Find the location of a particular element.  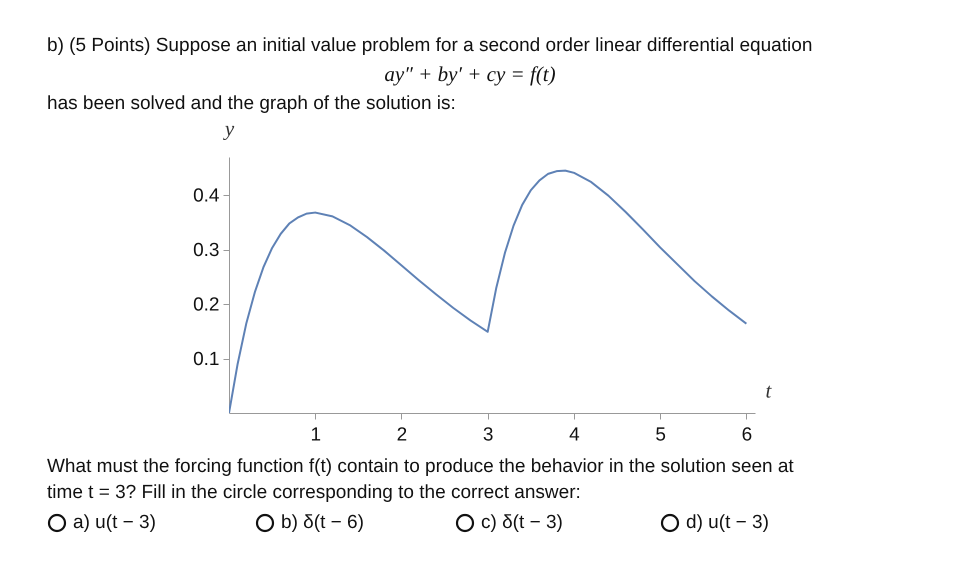

text: a) u(t − 3) is located at coordinates (114, 523).